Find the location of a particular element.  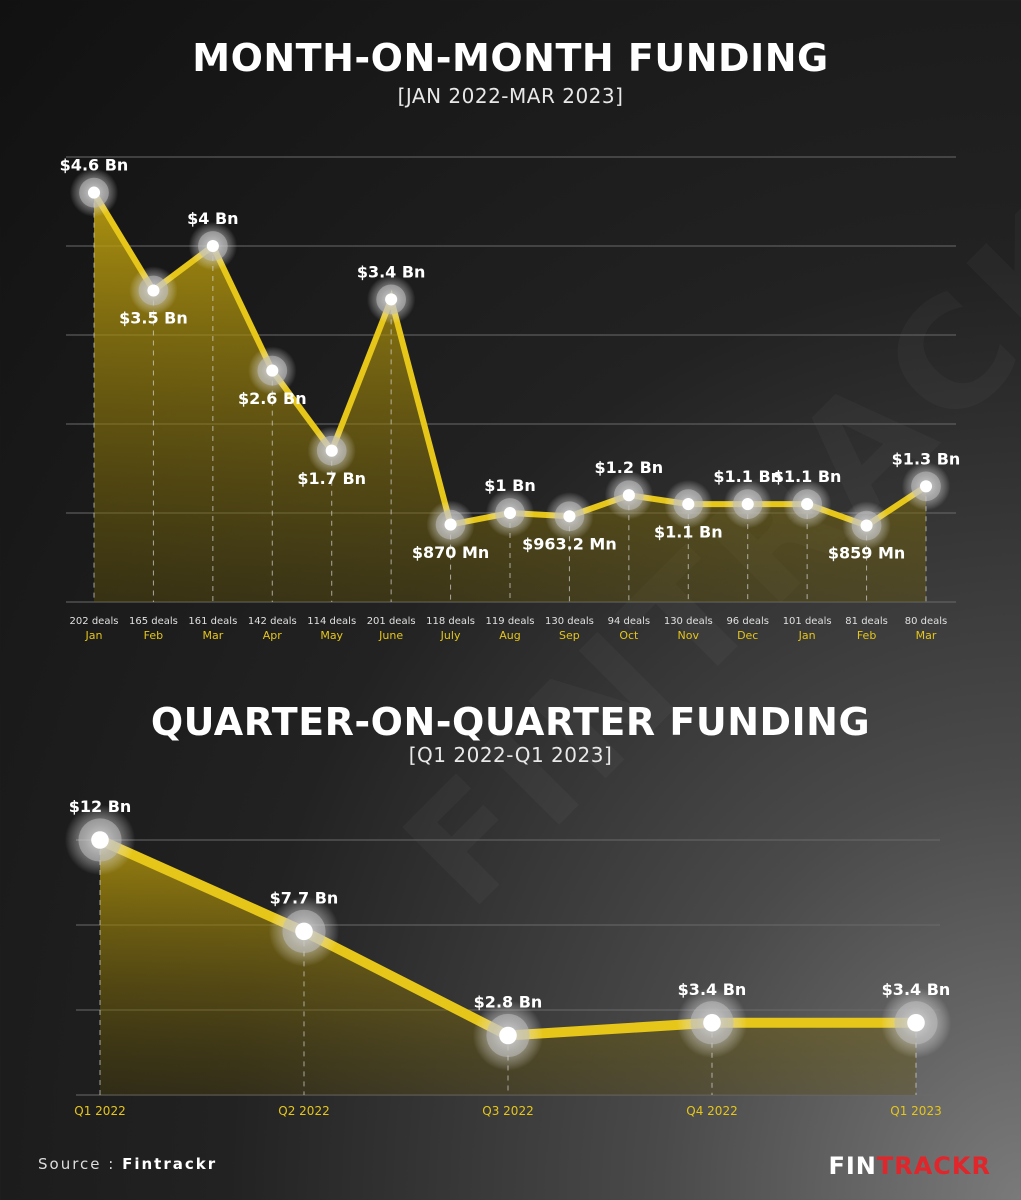

c2-data-label: $2.8 Bn is located at coordinates (508, 1002).